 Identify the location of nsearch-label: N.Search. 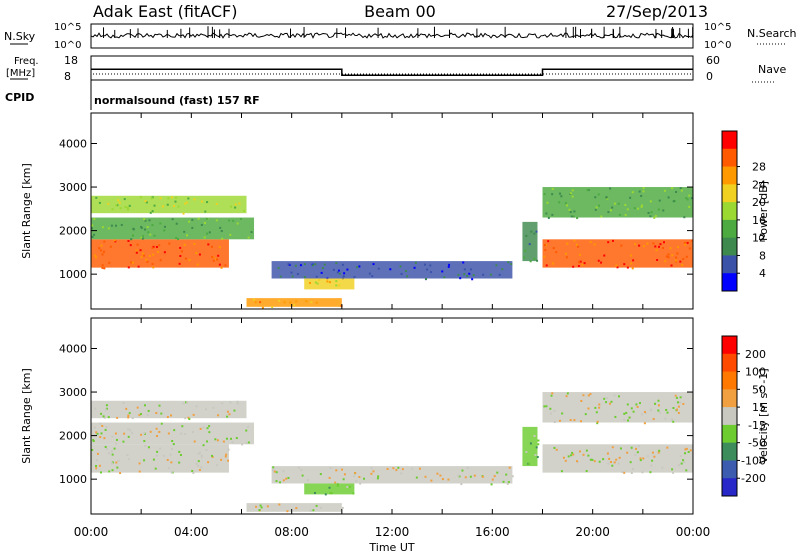
(772, 33).